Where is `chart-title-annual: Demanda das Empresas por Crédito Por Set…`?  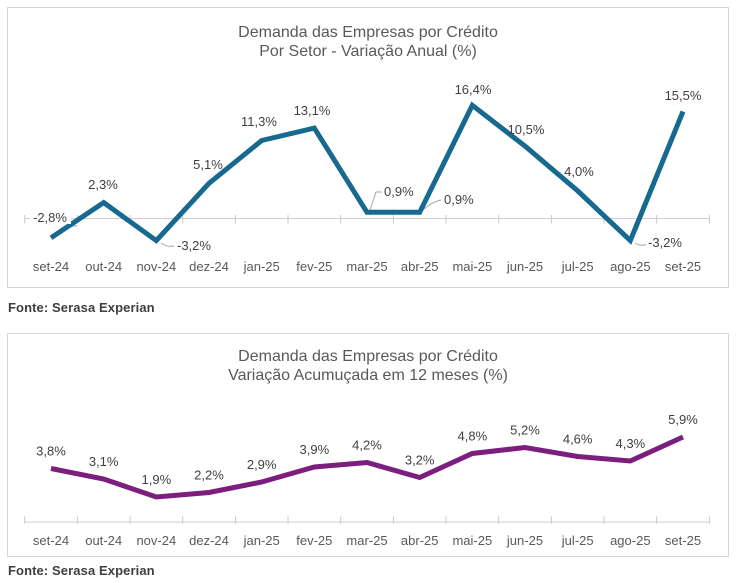 chart-title-annual: Demanda das Empresas por Crédito Por Set… is located at coordinates (368, 42).